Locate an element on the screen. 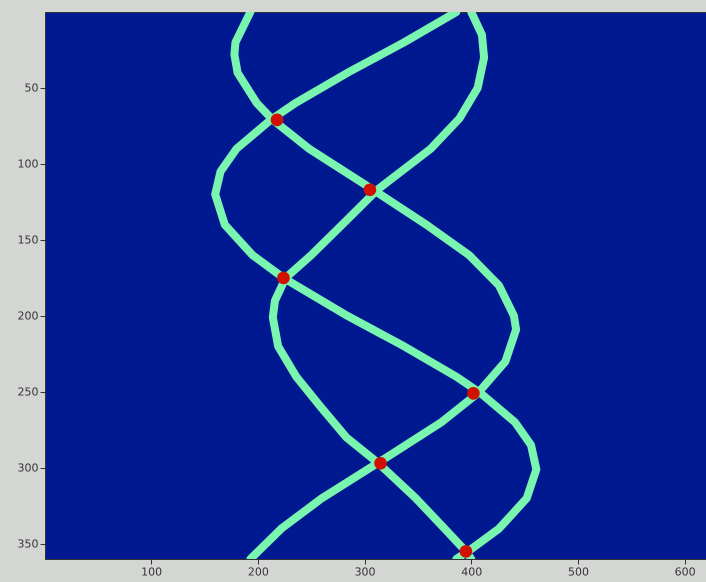 This screenshot has width=706, height=582. y-tick-label: 50 is located at coordinates (31, 87).